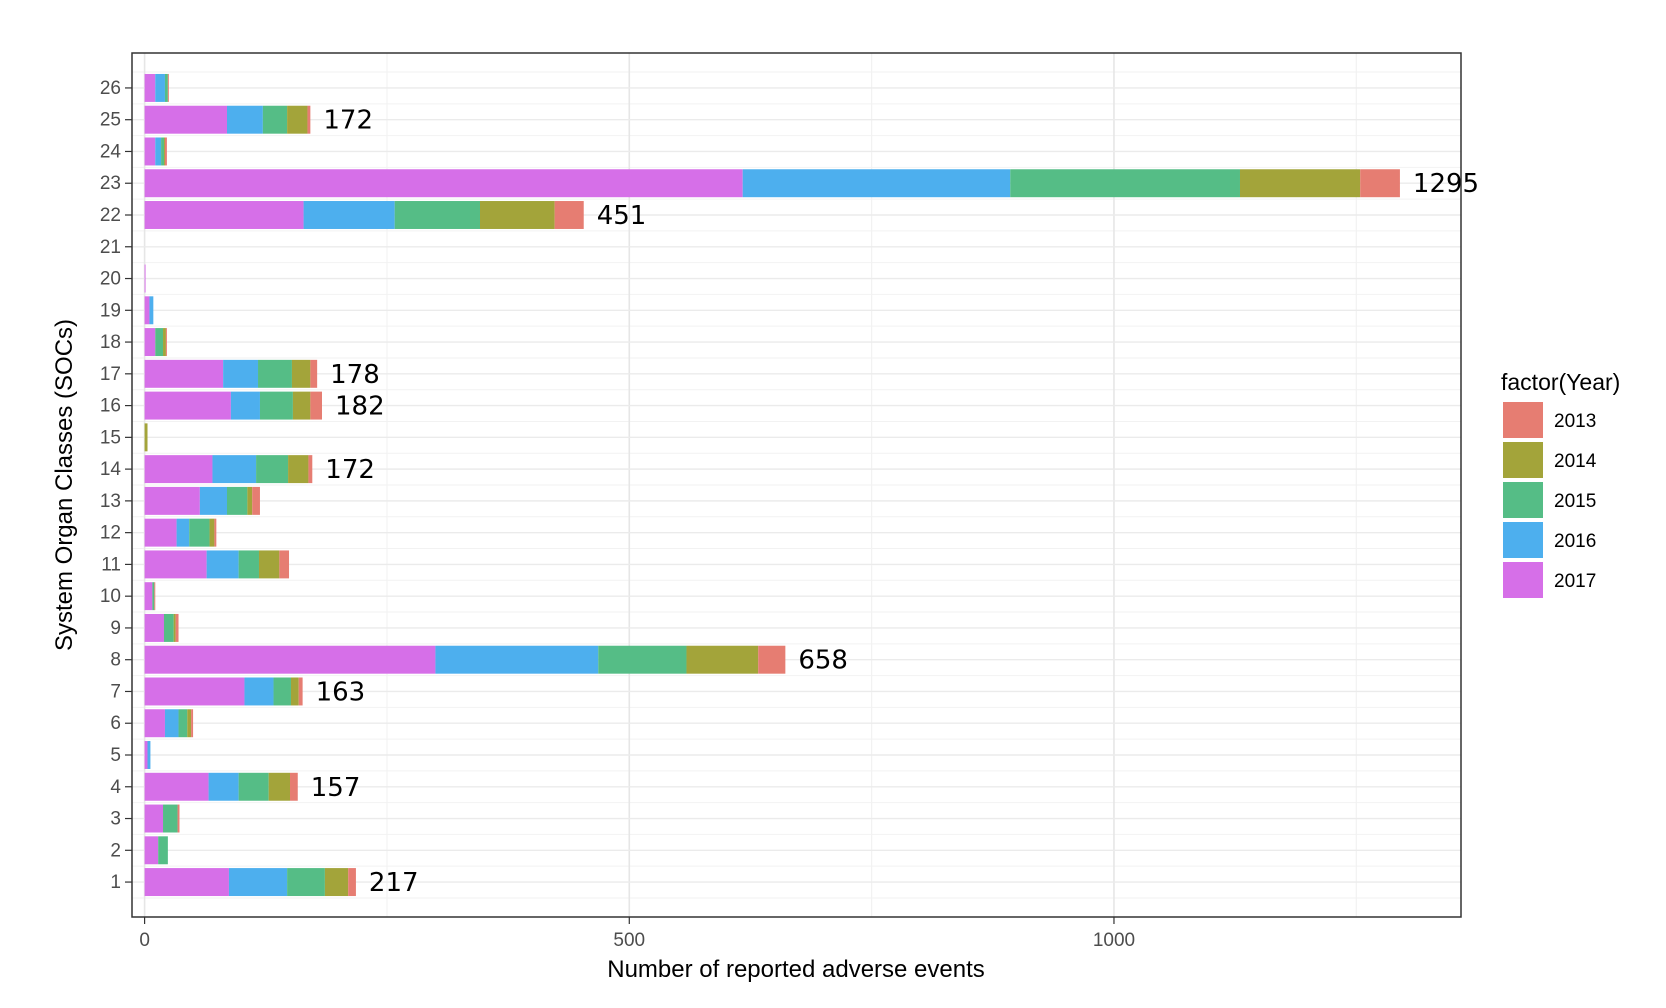 The width and height of the screenshot is (1666, 1008). I want to click on y-tick-label: 10, so click(110, 596).